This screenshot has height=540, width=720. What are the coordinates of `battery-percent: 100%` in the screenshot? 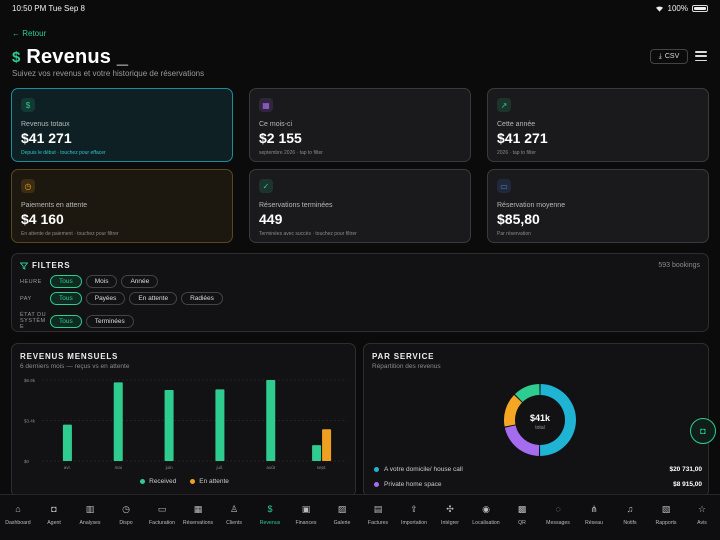 It's located at (677, 8).